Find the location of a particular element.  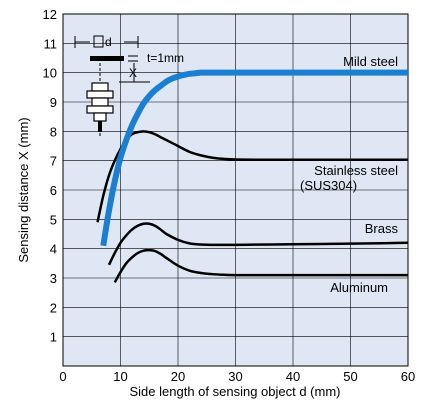

y-tick-label: 6 is located at coordinates (53, 190).